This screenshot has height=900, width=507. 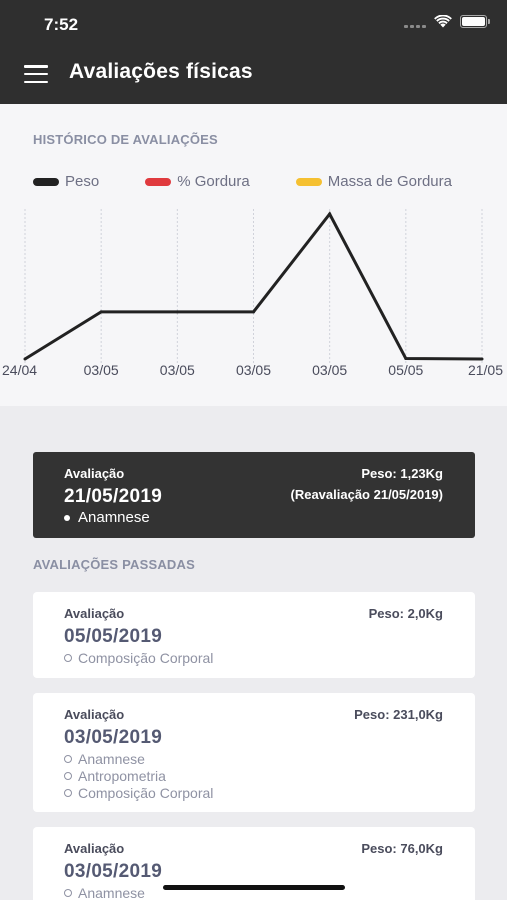 I want to click on x-tick-label: 21/05, so click(x=485, y=370).